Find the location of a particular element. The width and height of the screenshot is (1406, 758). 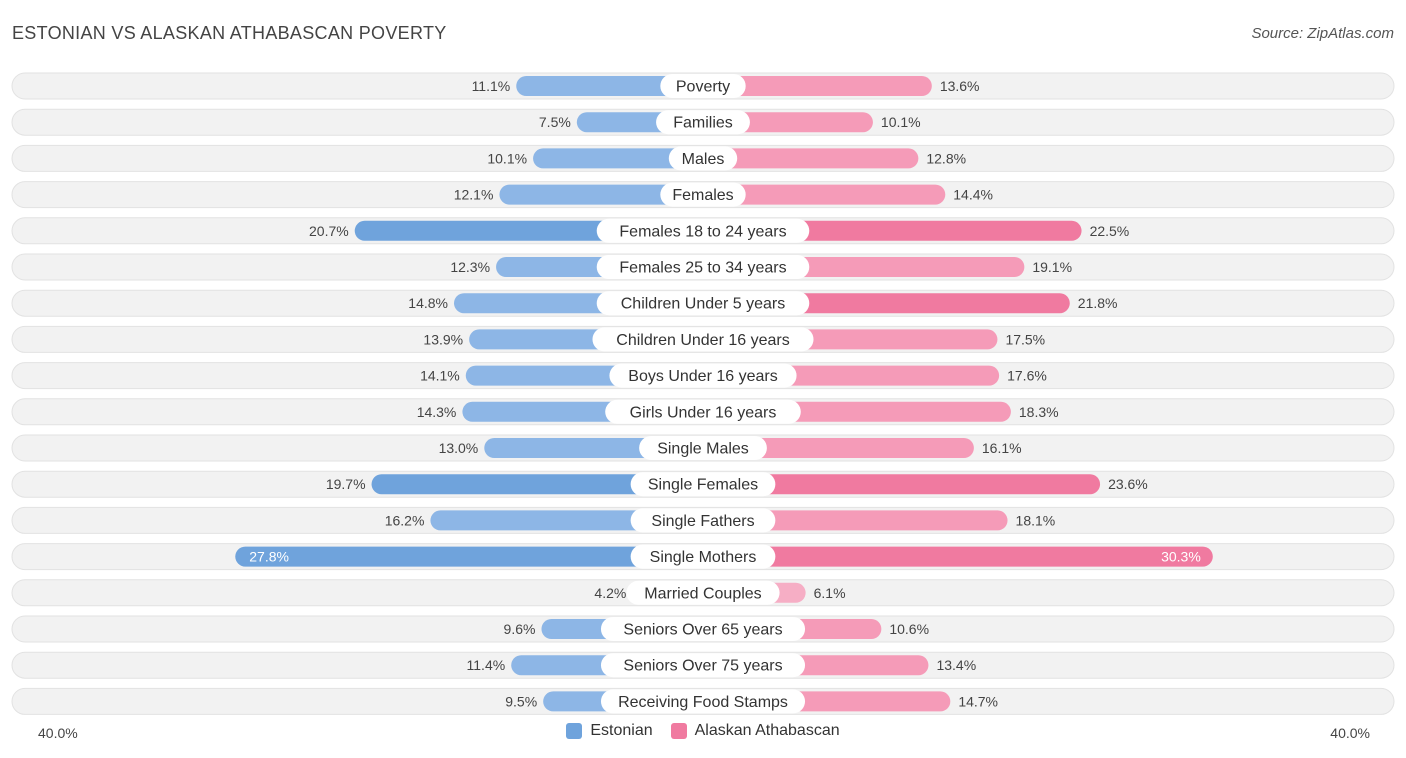

category-label: Seniors Over 75 years is located at coordinates (702, 666).